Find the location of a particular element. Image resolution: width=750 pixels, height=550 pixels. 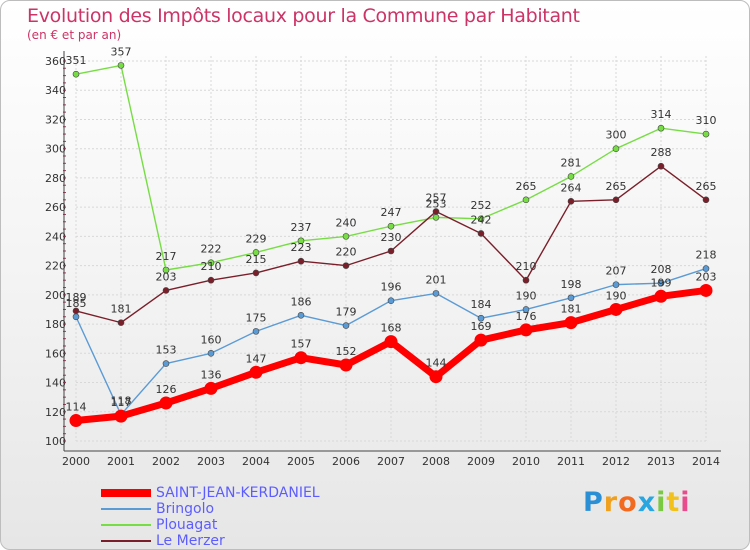

x-tick-label: 2011 is located at coordinates (571, 461).